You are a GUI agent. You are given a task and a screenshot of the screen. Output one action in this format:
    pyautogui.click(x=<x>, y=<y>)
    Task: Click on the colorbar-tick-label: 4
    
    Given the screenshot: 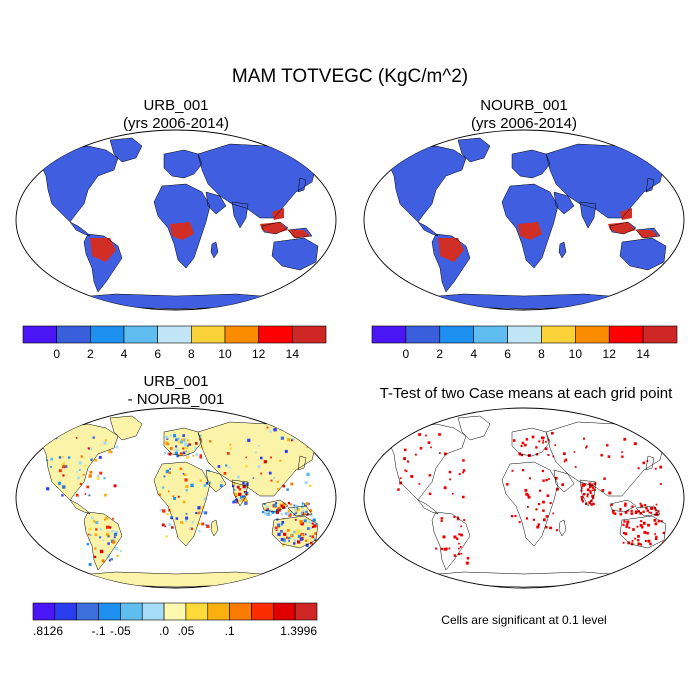 What is the action you would take?
    pyautogui.click(x=473, y=354)
    